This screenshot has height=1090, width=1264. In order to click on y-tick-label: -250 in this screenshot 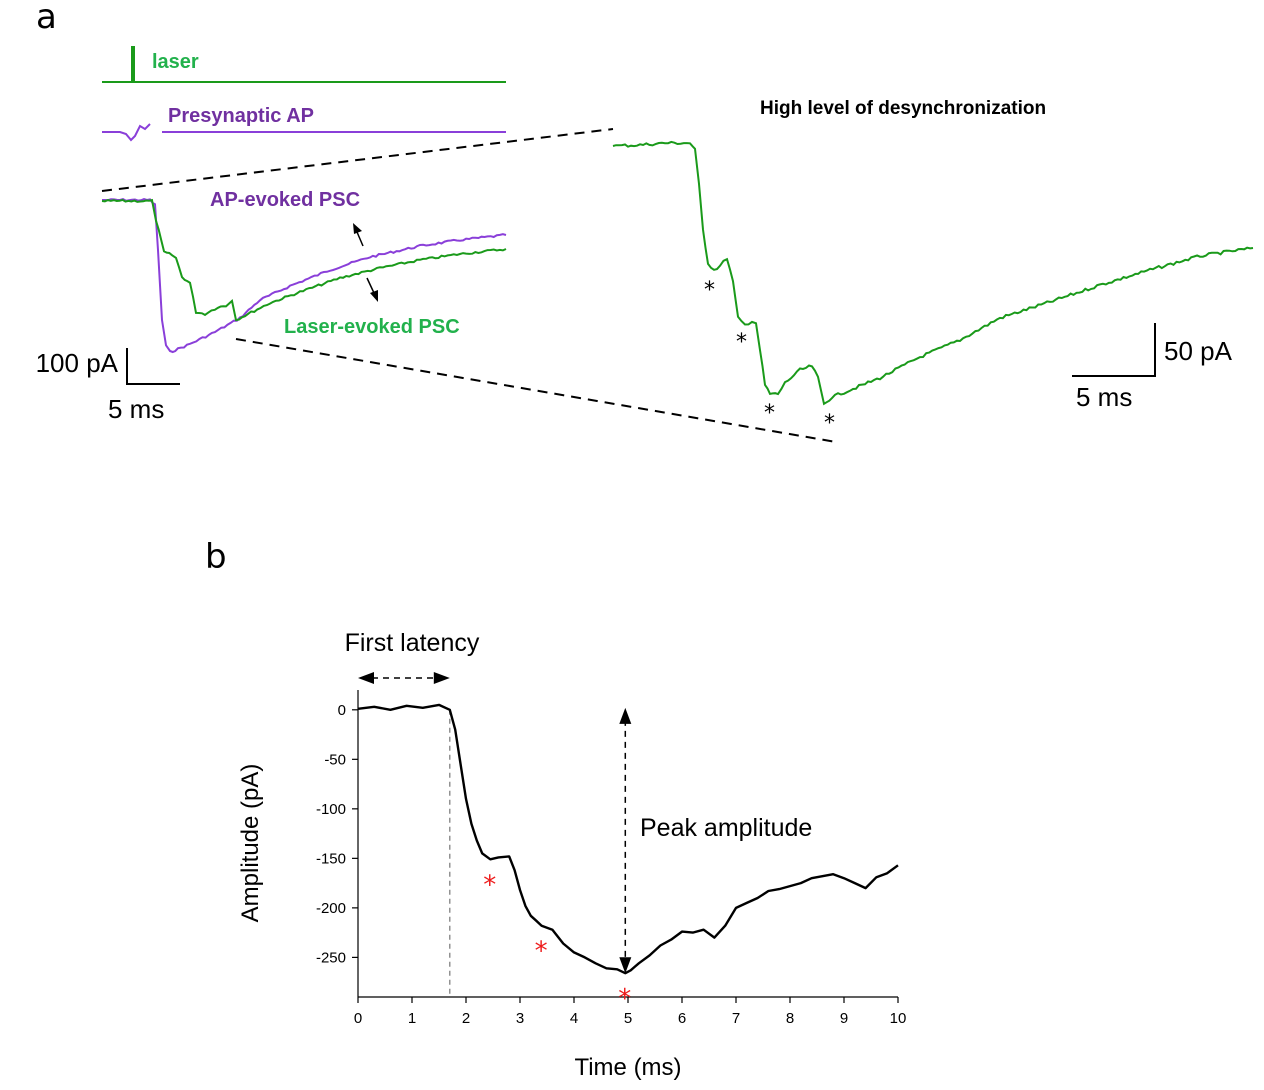, I will do `click(331, 957)`.